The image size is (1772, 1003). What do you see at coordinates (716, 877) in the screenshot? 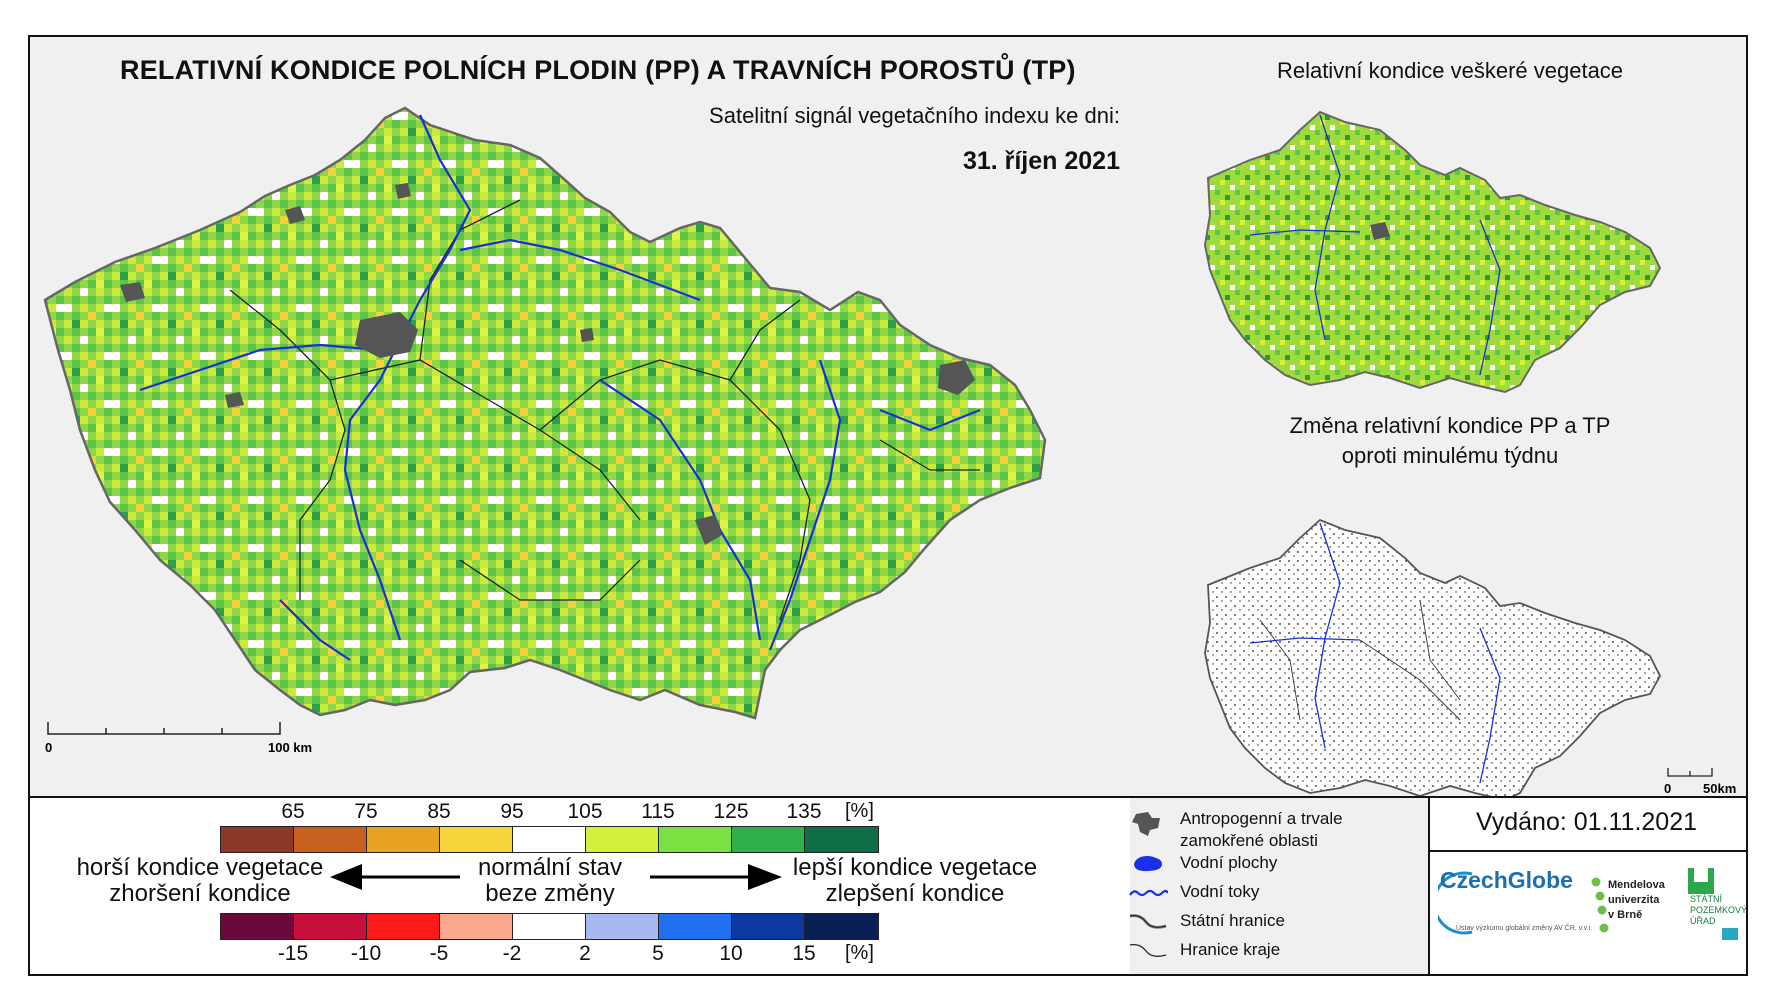
I see `right-arrow-icon` at bounding box center [716, 877].